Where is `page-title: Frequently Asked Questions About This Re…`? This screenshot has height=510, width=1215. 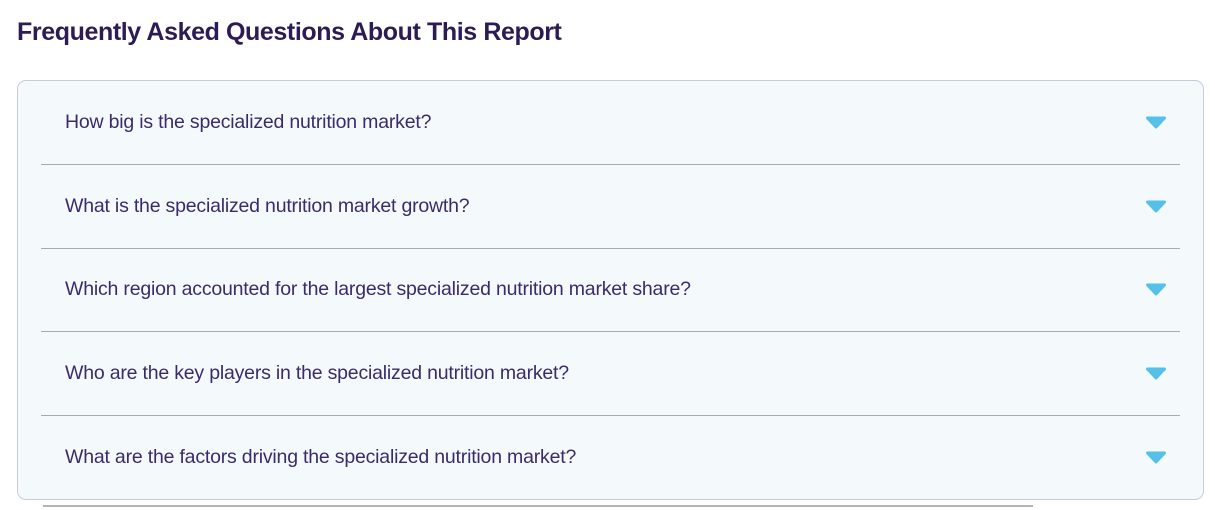
page-title: Frequently Asked Questions About This Re… is located at coordinates (289, 32).